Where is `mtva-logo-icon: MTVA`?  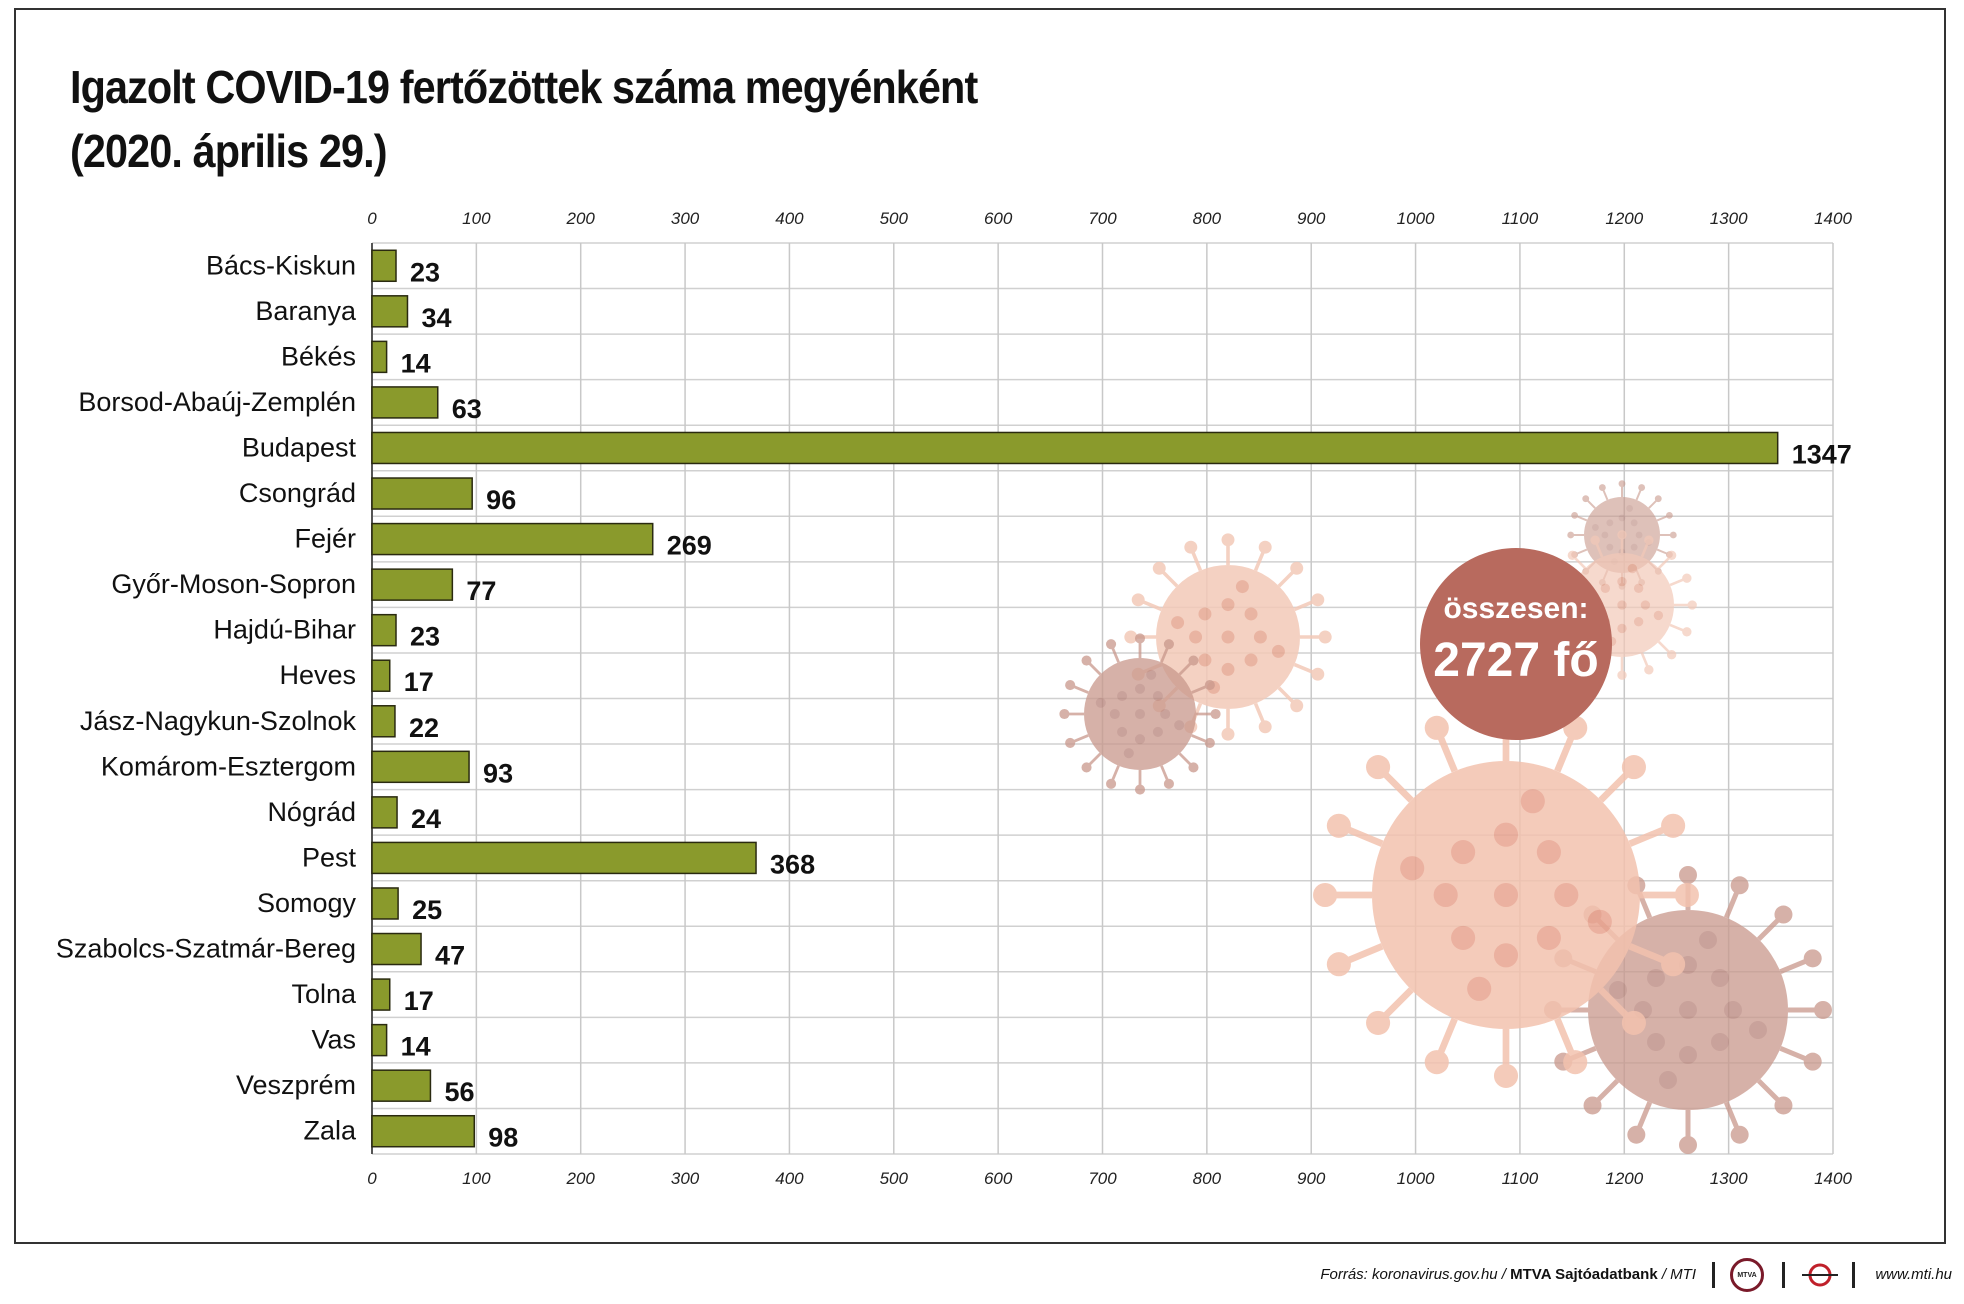
mtva-logo-icon: MTVA is located at coordinates (1747, 1275).